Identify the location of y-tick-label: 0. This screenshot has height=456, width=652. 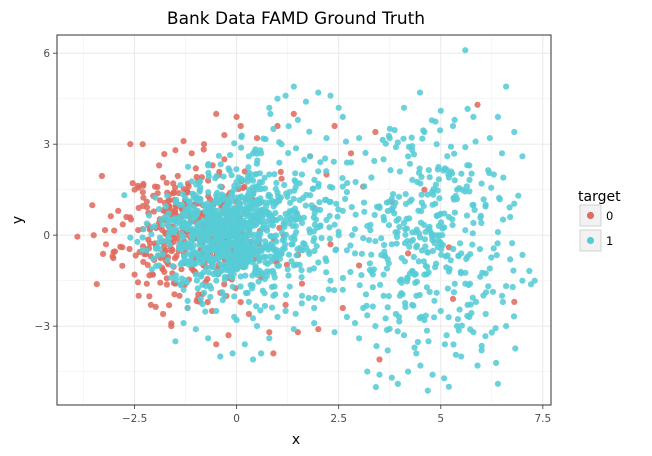
(46, 236).